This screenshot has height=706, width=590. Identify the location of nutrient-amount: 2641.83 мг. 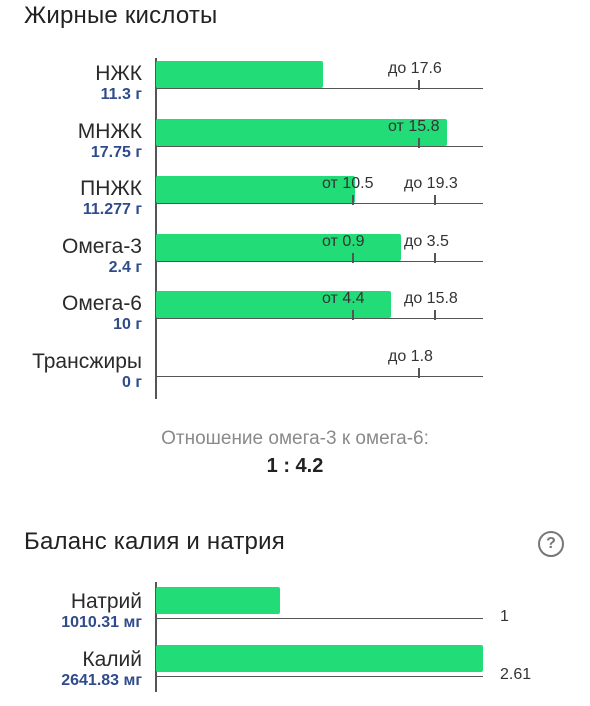
(101, 680).